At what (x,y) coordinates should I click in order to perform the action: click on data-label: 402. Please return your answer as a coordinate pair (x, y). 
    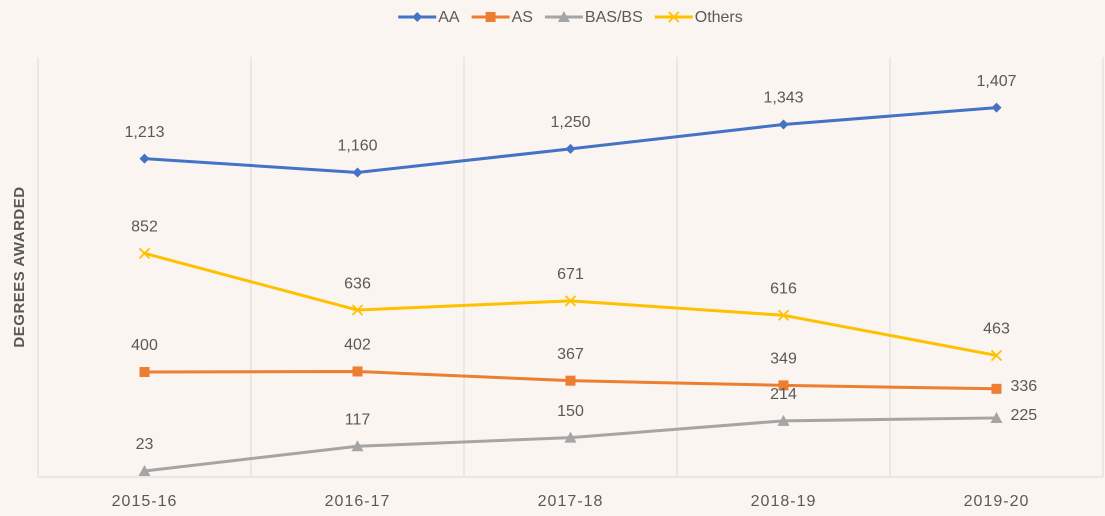
    Looking at the image, I should click on (357, 345).